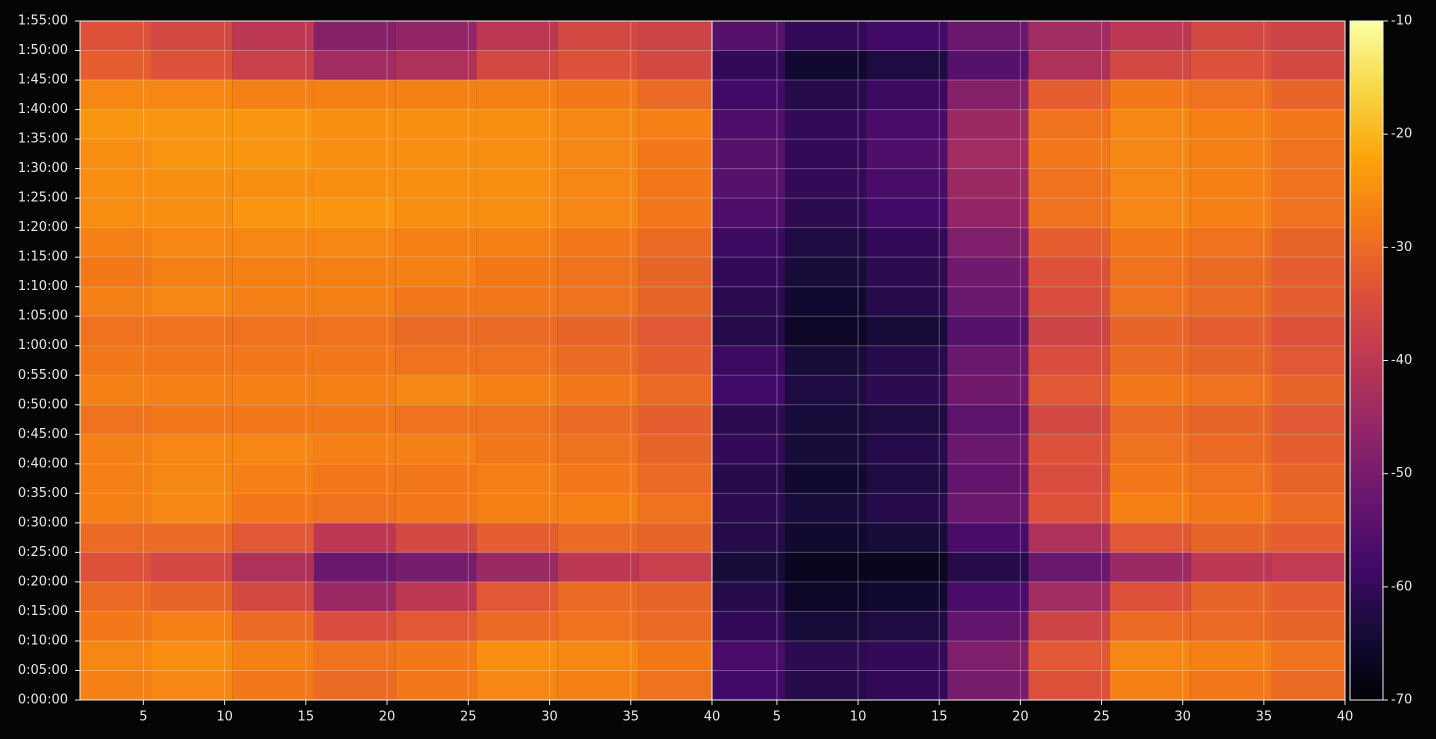 The width and height of the screenshot is (1436, 739). Describe the element at coordinates (143, 717) in the screenshot. I see `x-tick-label: 5` at that location.